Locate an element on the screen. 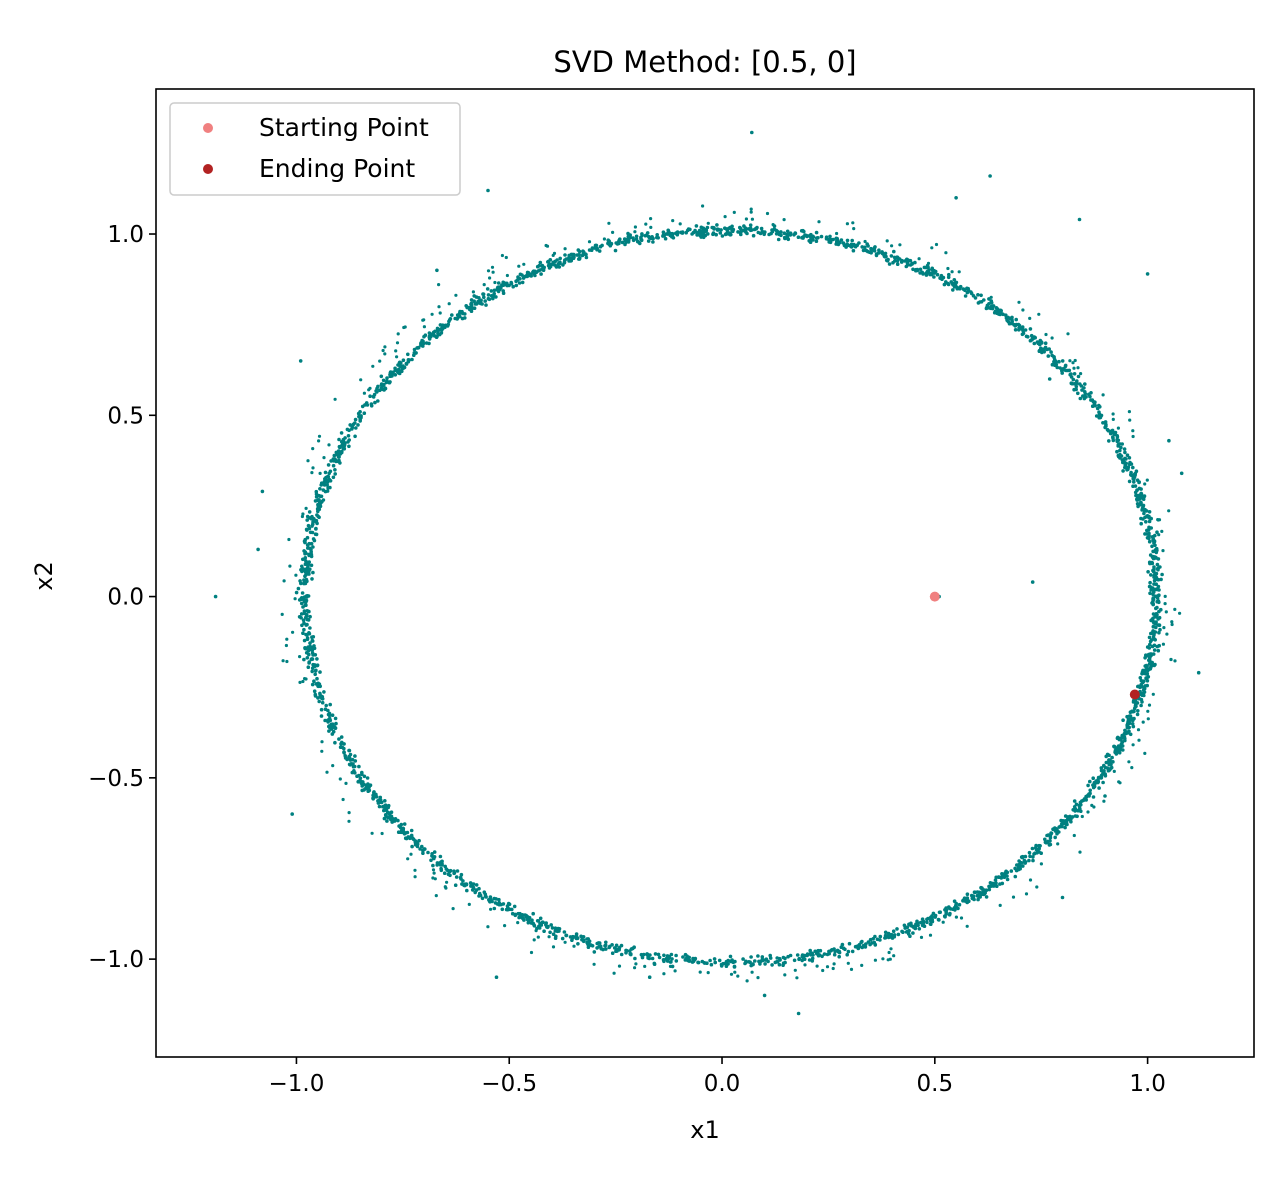  x-axis: −1.0 −0.5 0.0 0.5 1.0 is located at coordinates (717, 1077).